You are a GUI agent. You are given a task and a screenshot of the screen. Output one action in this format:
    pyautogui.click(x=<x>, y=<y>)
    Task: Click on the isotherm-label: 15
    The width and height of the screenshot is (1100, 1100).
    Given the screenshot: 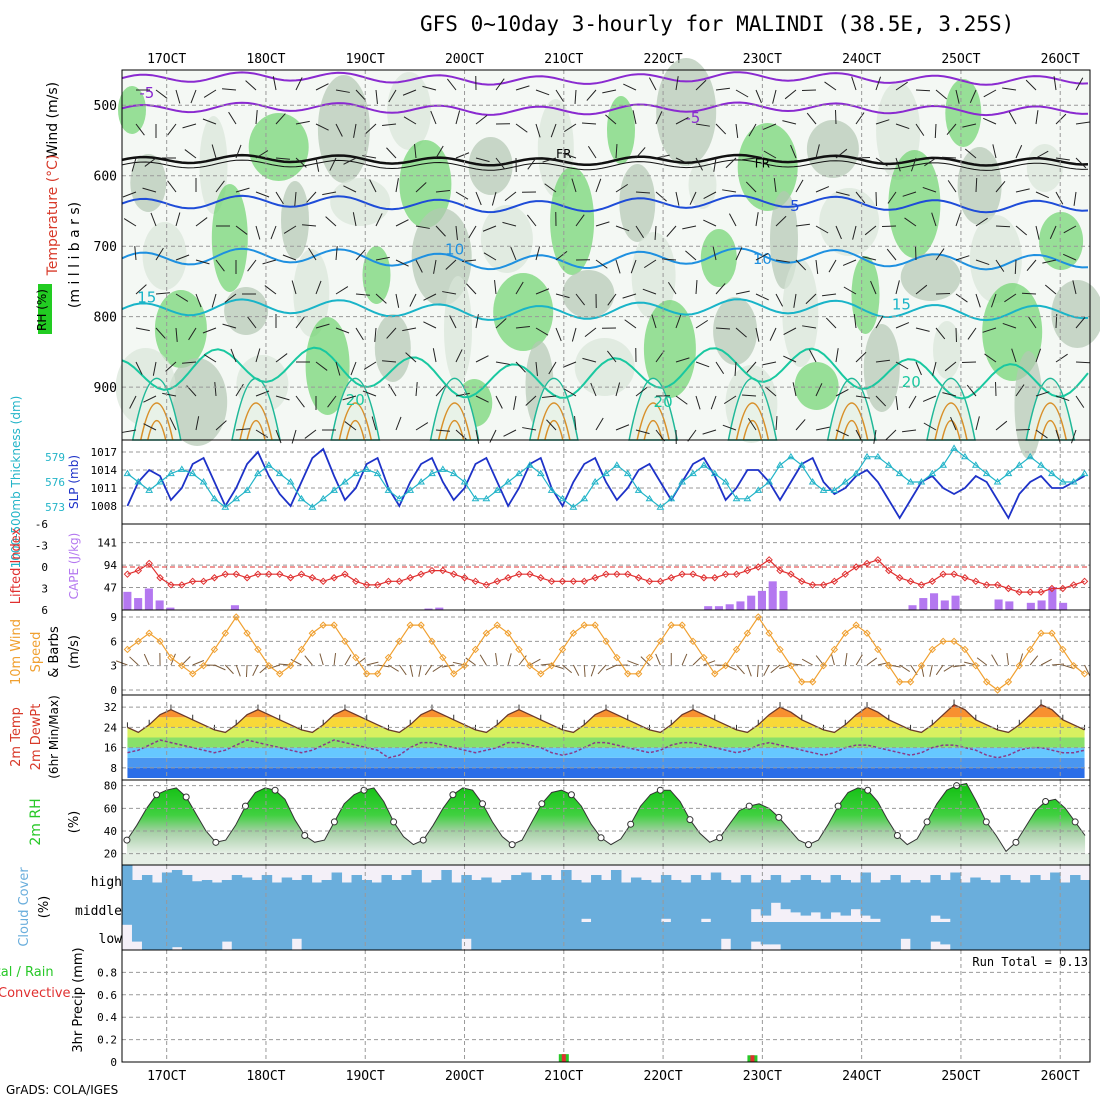 What is the action you would take?
    pyautogui.click(x=146, y=298)
    